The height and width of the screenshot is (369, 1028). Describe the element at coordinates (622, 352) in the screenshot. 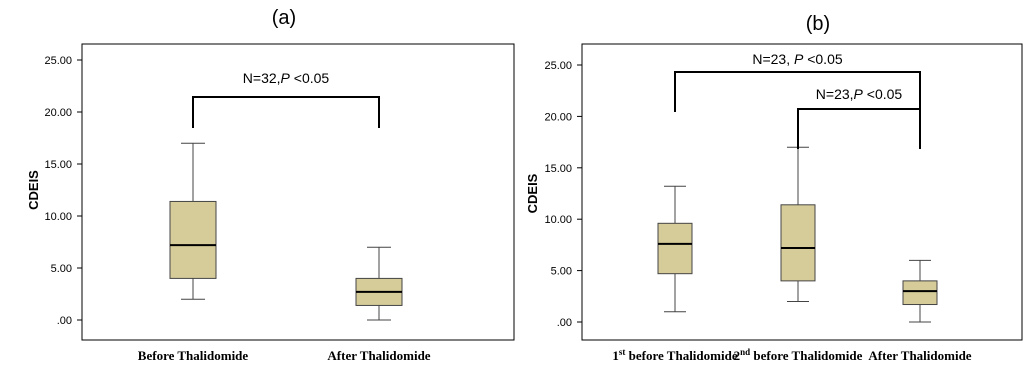

I see `label-superscript: st` at that location.